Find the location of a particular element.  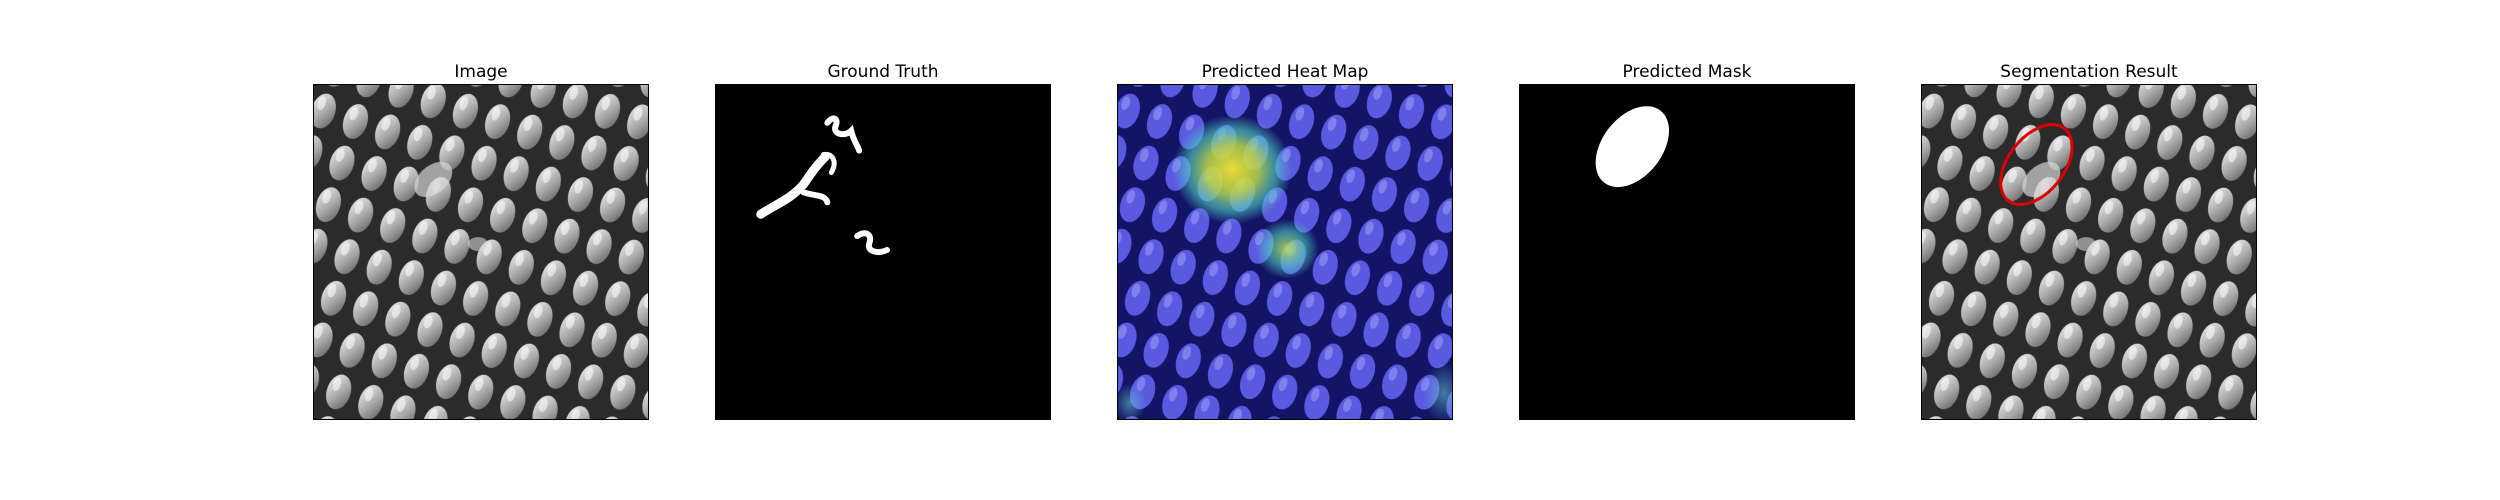

ground-truth-mask is located at coordinates (883, 252).